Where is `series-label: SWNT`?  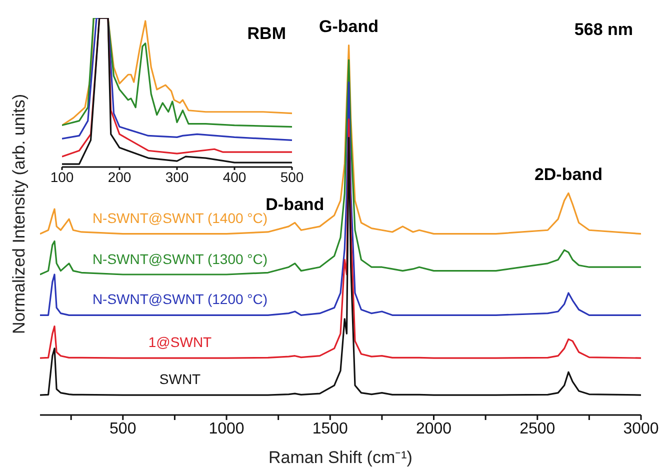
series-label: SWNT is located at coordinates (180, 379).